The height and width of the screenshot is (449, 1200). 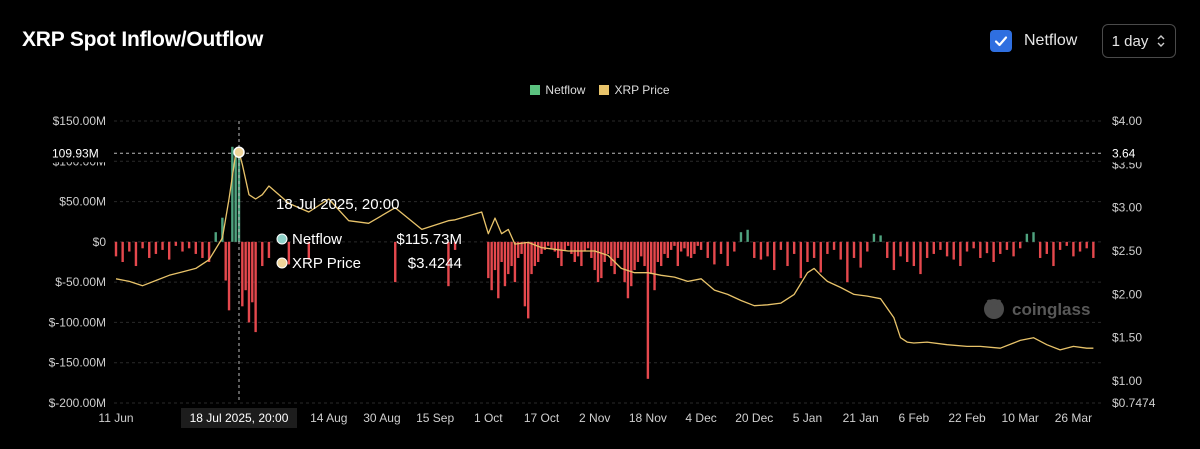 What do you see at coordinates (328, 418) in the screenshot?
I see `x-tick-label: 14 Aug` at bounding box center [328, 418].